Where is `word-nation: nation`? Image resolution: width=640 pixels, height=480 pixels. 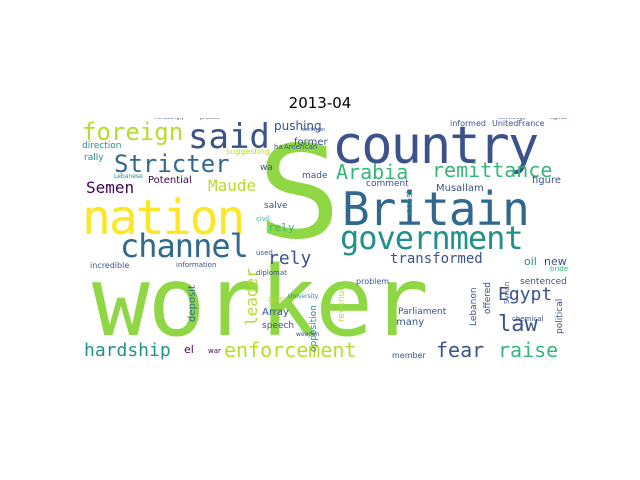
word-nation: nation is located at coordinates (163, 218).